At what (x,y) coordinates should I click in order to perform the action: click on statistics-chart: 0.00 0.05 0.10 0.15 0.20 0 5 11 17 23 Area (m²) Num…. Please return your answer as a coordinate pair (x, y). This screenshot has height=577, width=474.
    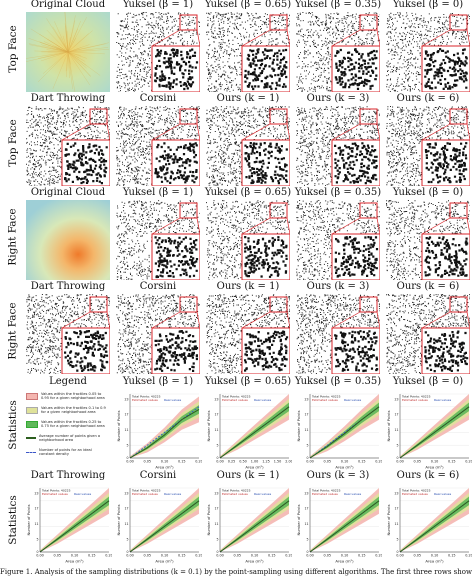
    Looking at the image, I should click on (249, 523).